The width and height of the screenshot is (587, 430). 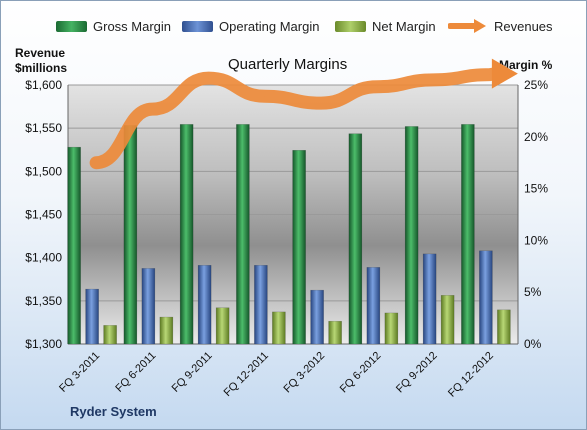 I want to click on net-margin-swatch, so click(x=350, y=26).